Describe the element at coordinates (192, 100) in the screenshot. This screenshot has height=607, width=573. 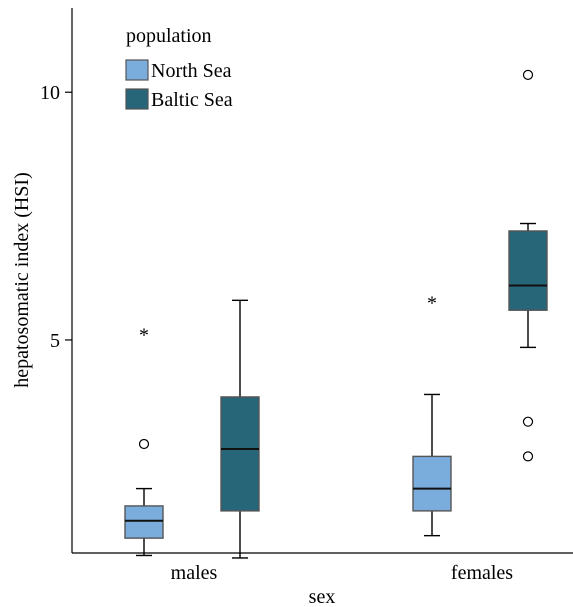
I see `legend-label: Baltic Sea` at that location.